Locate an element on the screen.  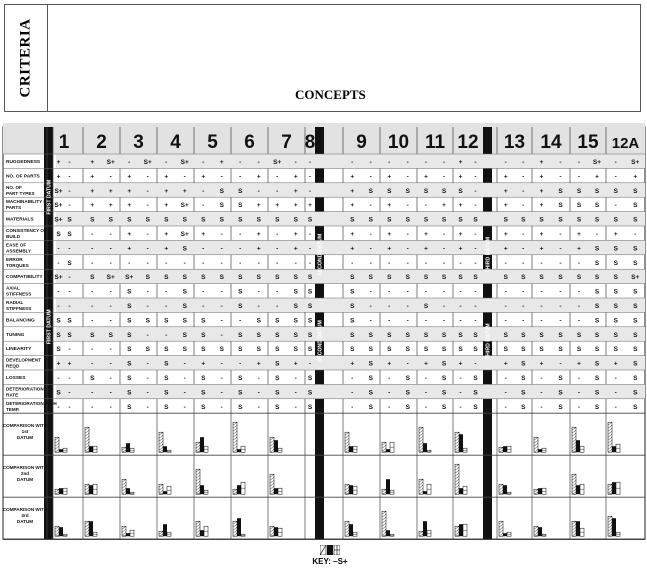
criterion-label: AXIAL is located at coordinates (13, 288).